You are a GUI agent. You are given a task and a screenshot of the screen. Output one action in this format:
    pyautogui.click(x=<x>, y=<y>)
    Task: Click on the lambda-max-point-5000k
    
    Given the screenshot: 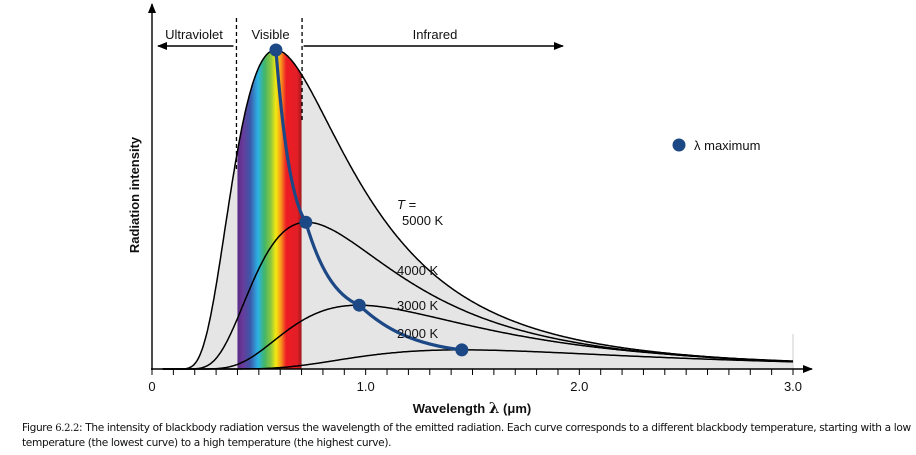 What is the action you would take?
    pyautogui.click(x=276, y=50)
    